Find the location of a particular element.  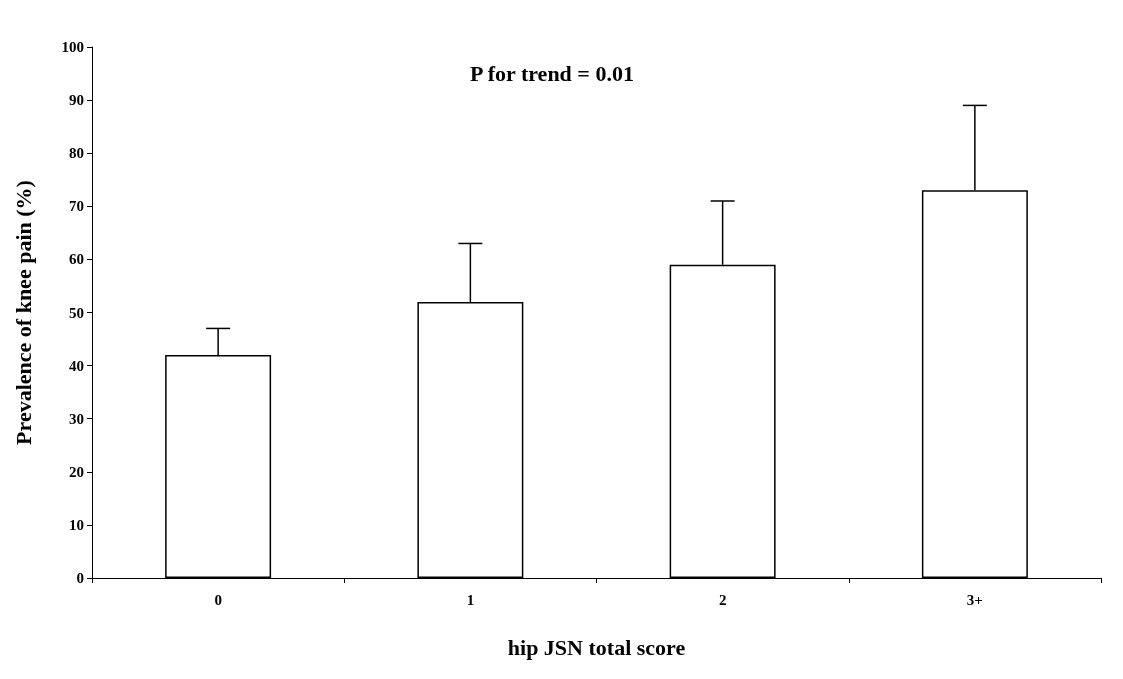

x-axis-title: hip JSN total score is located at coordinates (596, 647).